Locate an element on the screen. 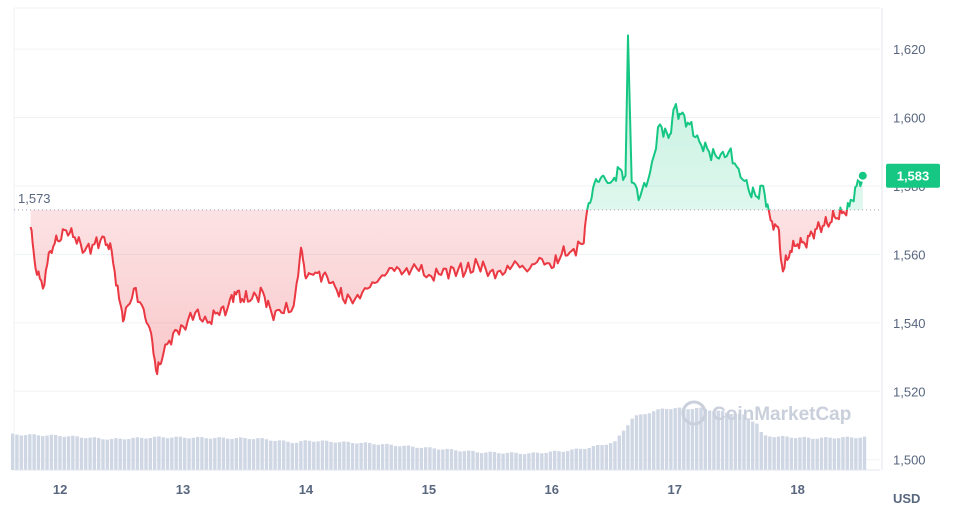 The width and height of the screenshot is (953, 519). reference-price-label: 1,573 is located at coordinates (34, 198).